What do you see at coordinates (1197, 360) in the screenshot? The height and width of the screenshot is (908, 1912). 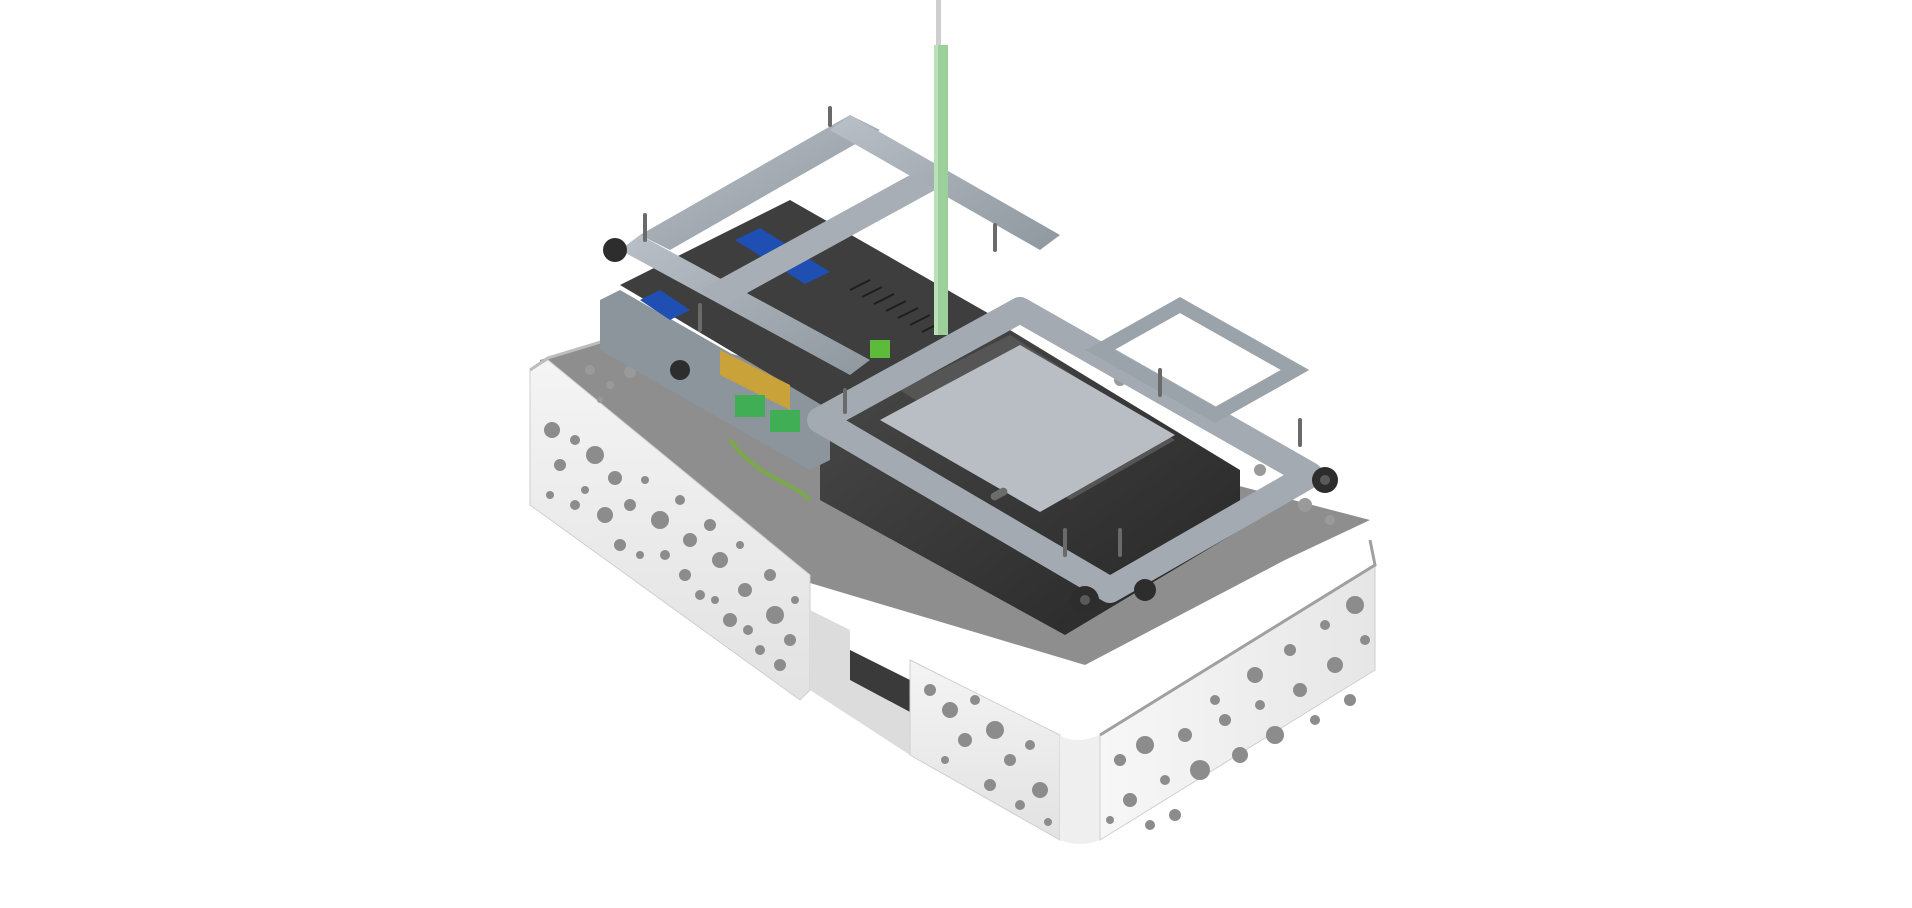 I see `frame-strut` at bounding box center [1197, 360].